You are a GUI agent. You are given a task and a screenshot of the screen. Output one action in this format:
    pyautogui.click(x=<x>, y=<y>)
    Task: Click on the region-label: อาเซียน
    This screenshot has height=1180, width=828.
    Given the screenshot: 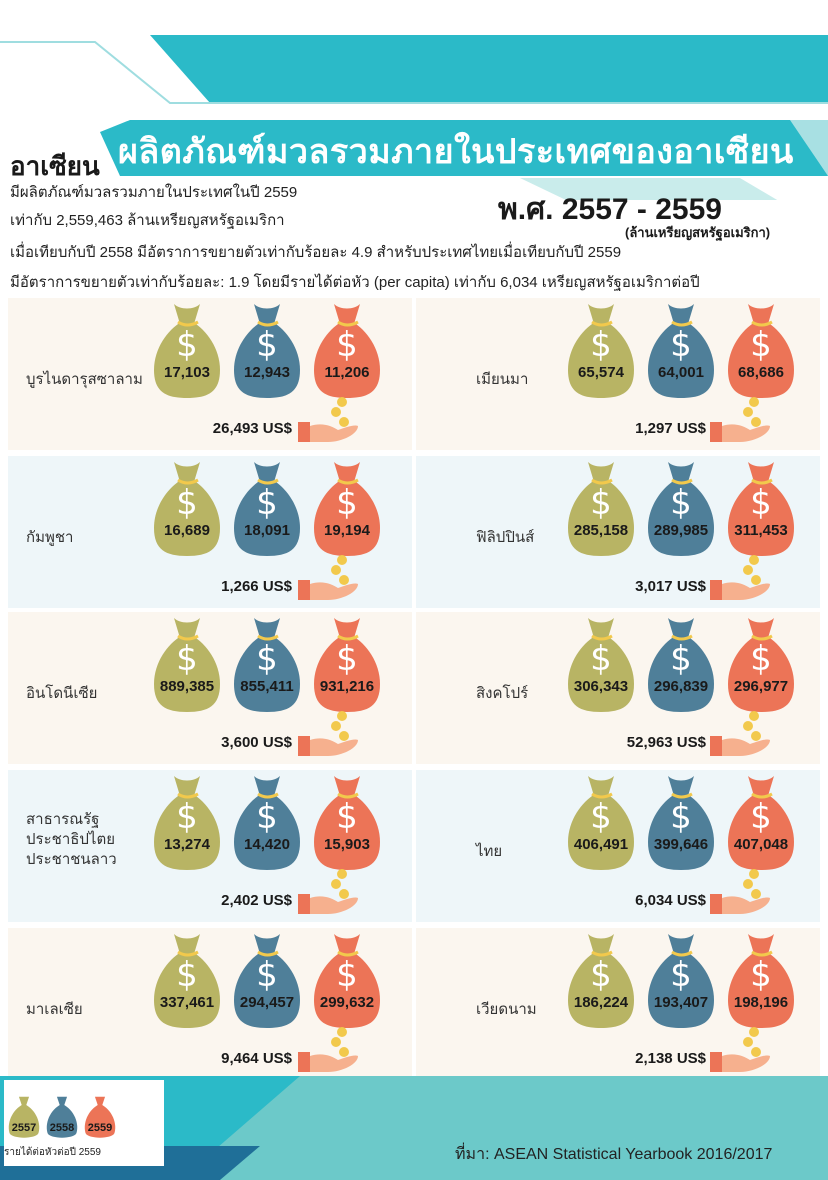 What is the action you would take?
    pyautogui.click(x=55, y=166)
    